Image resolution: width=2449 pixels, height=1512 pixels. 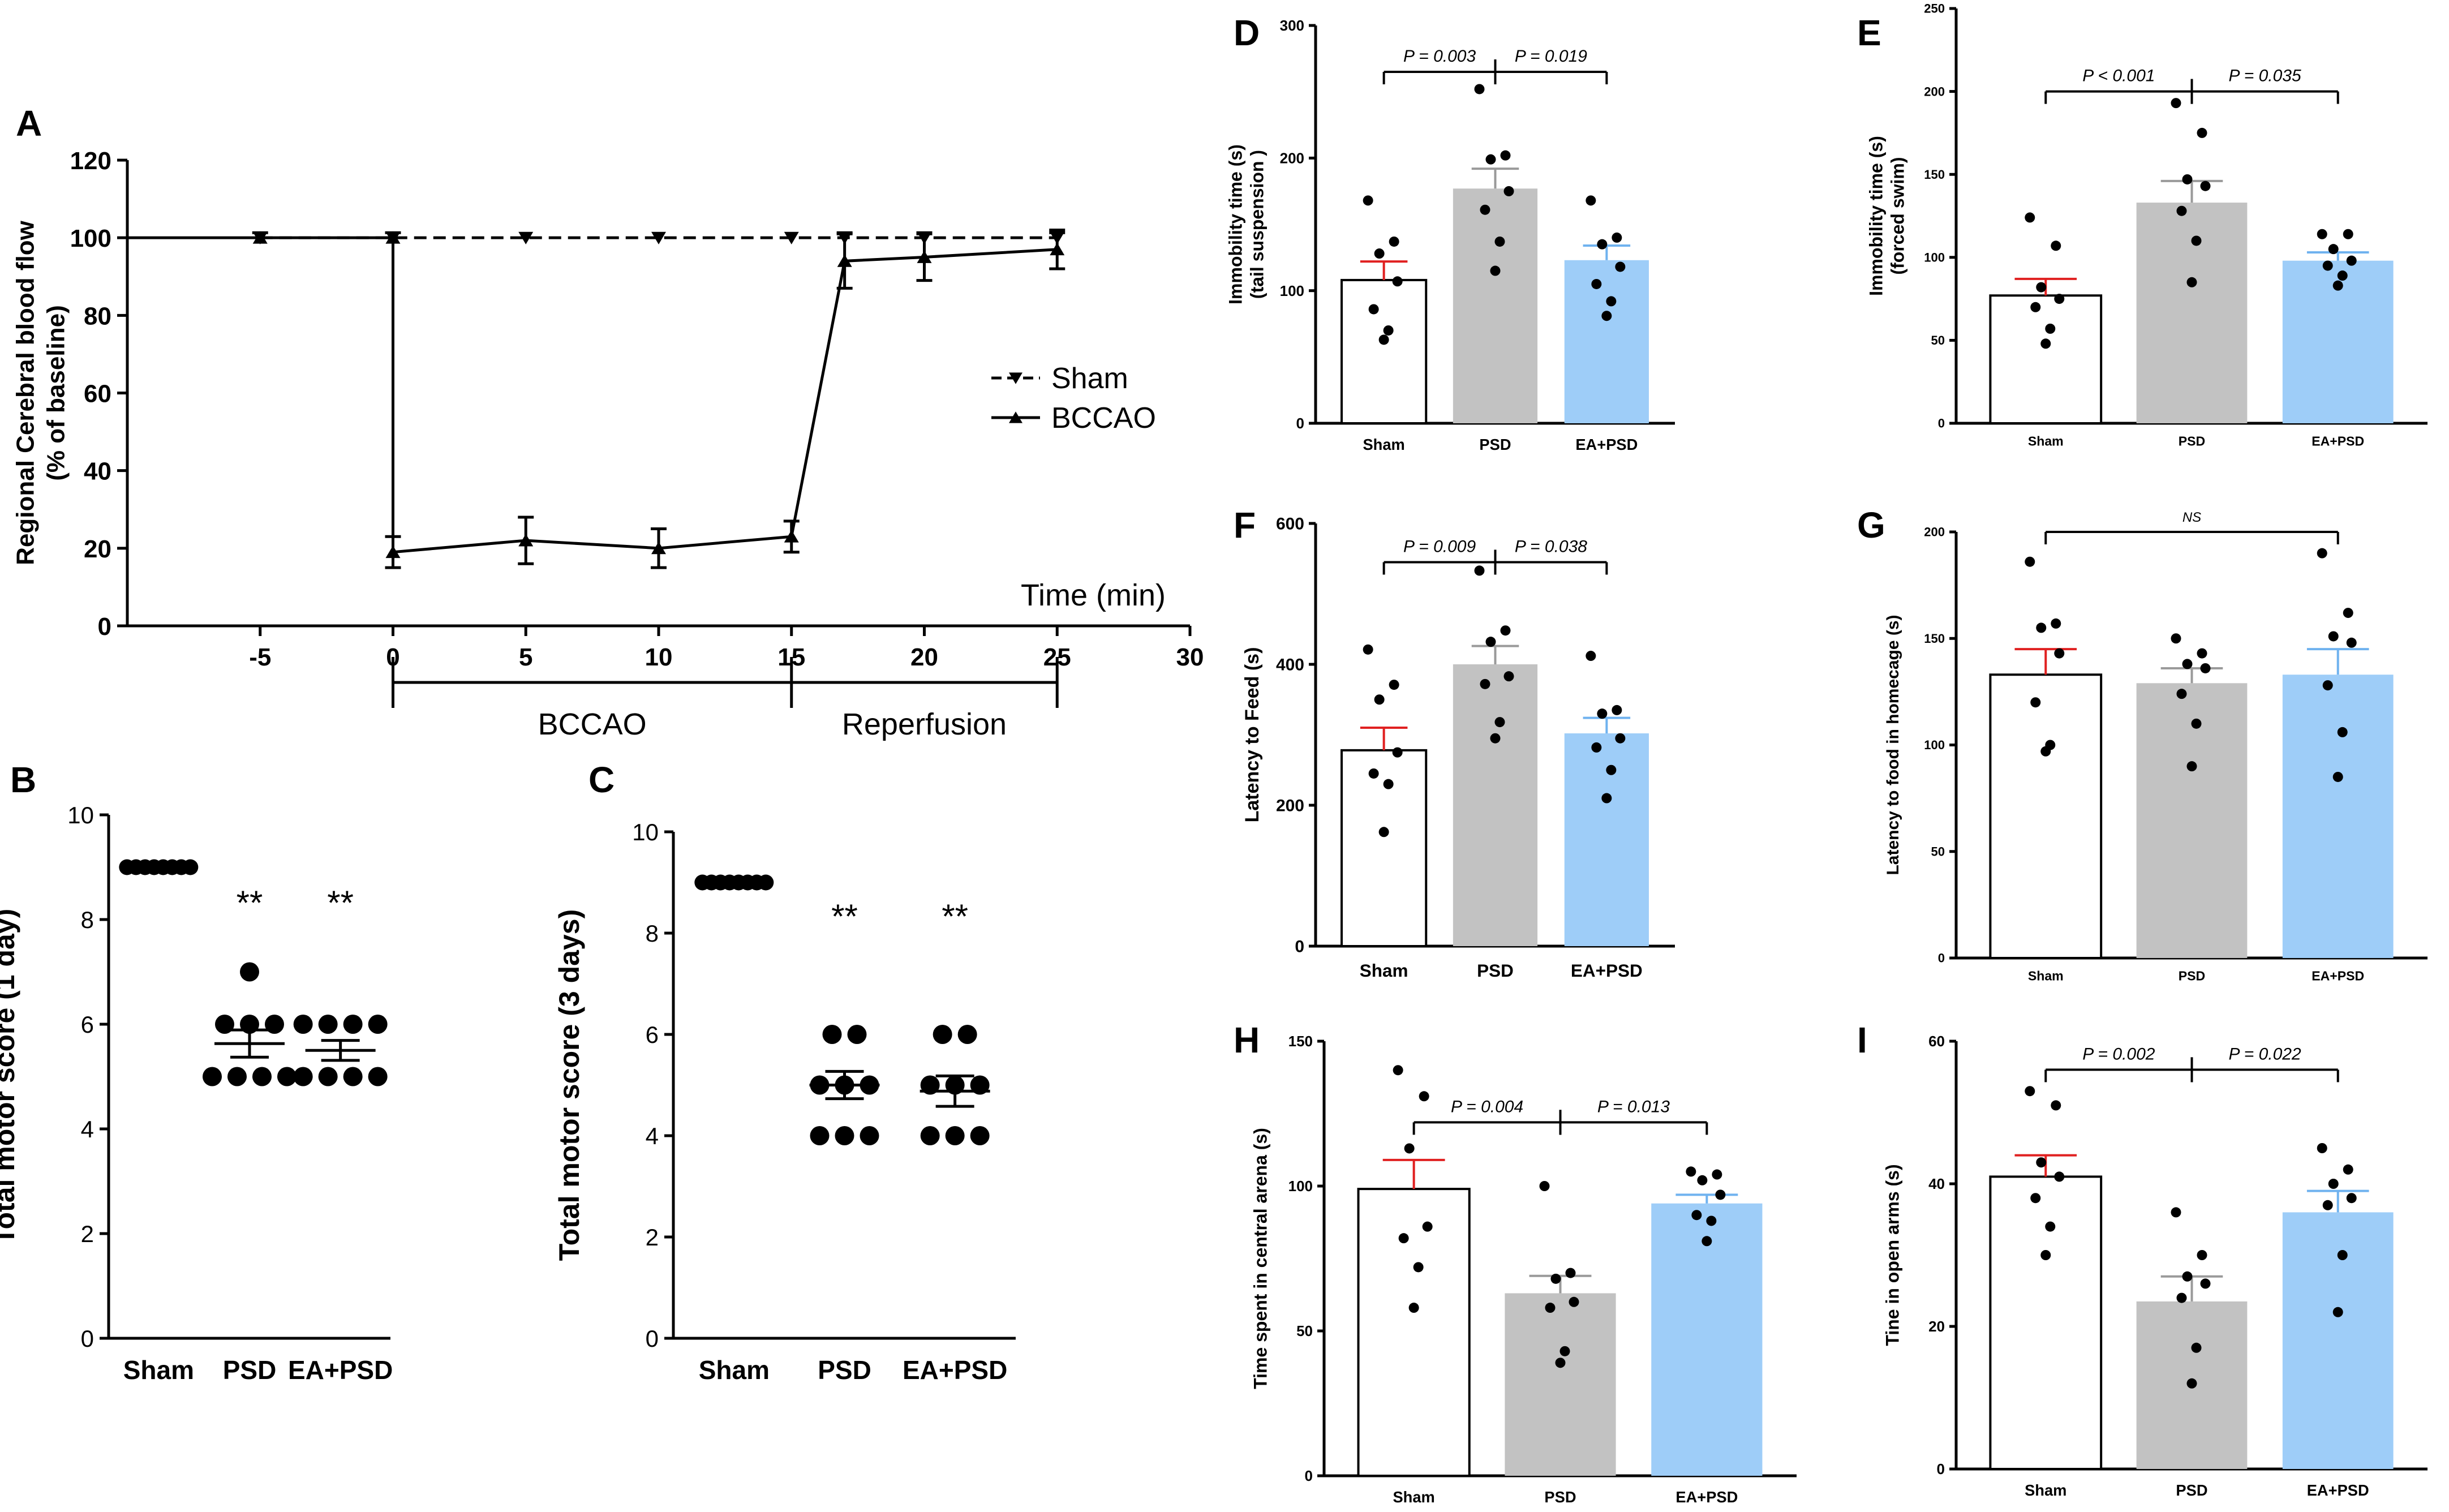 I want to click on a-bccao-marker, so click(x=526, y=540).